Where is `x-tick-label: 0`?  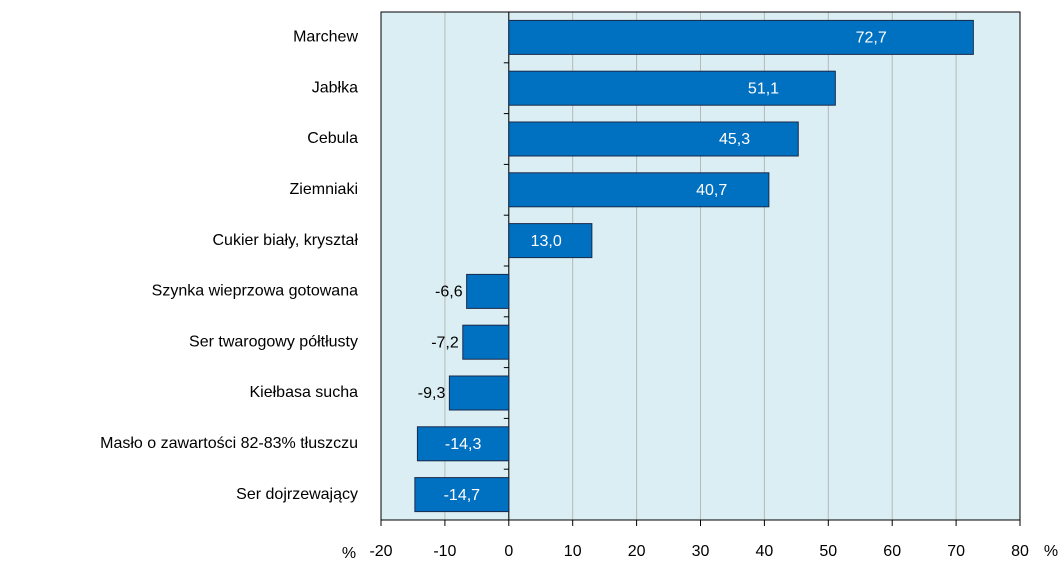
x-tick-label: 0 is located at coordinates (508, 551).